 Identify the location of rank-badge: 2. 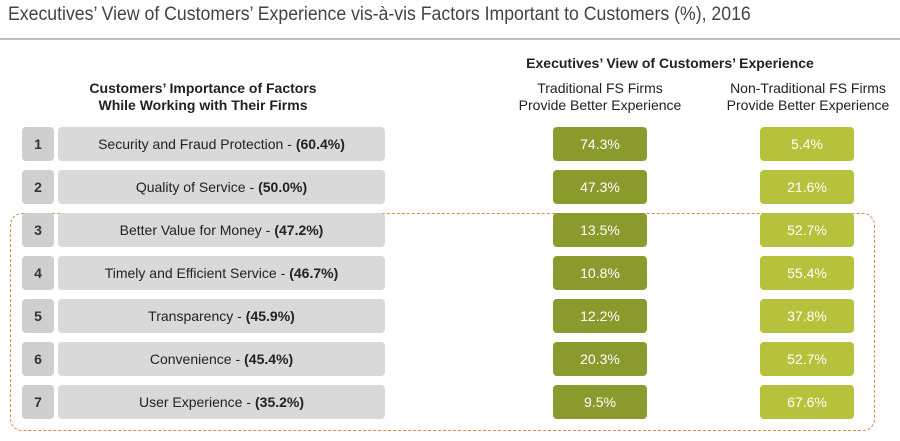
(38, 187).